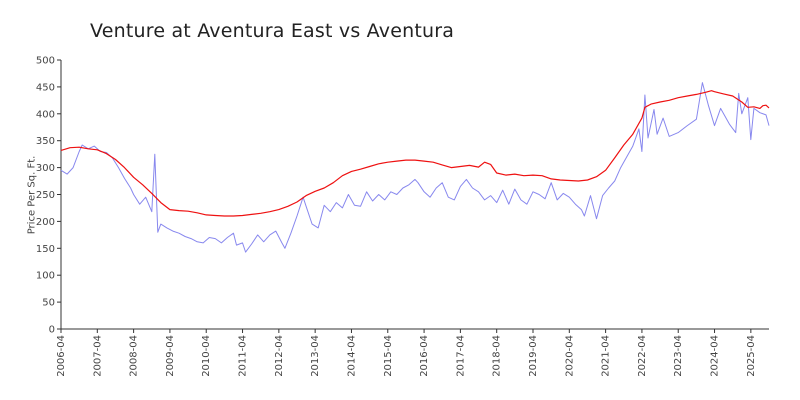 This screenshot has height=400, width=800. I want to click on x-tick-label: 2021-04, so click(606, 356).